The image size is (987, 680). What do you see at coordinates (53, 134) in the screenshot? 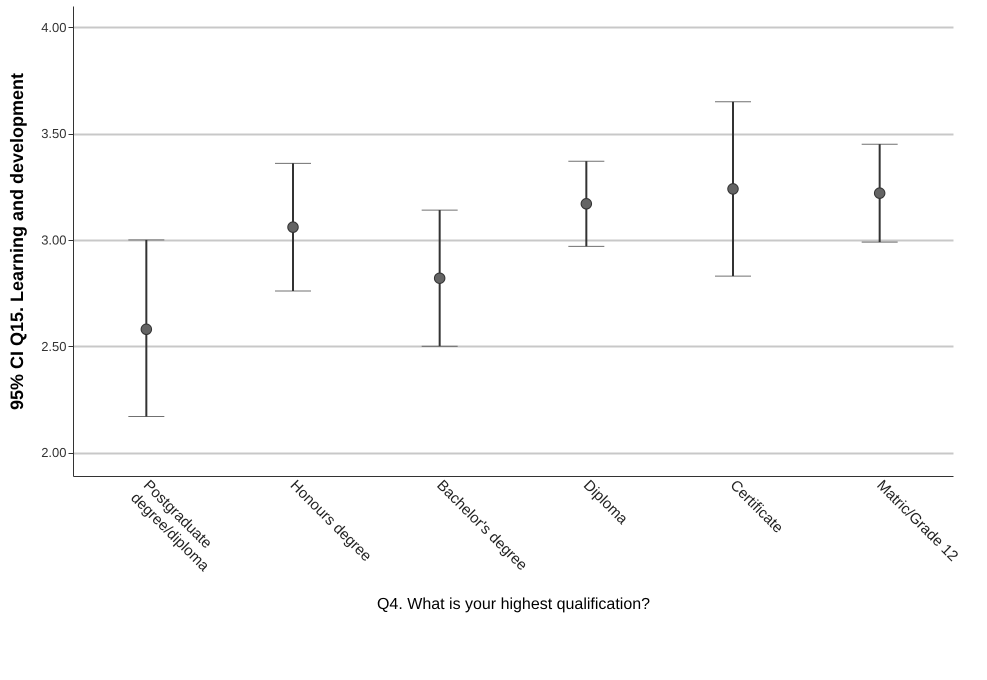
I see `y-tick-label: 3.50` at bounding box center [53, 134].